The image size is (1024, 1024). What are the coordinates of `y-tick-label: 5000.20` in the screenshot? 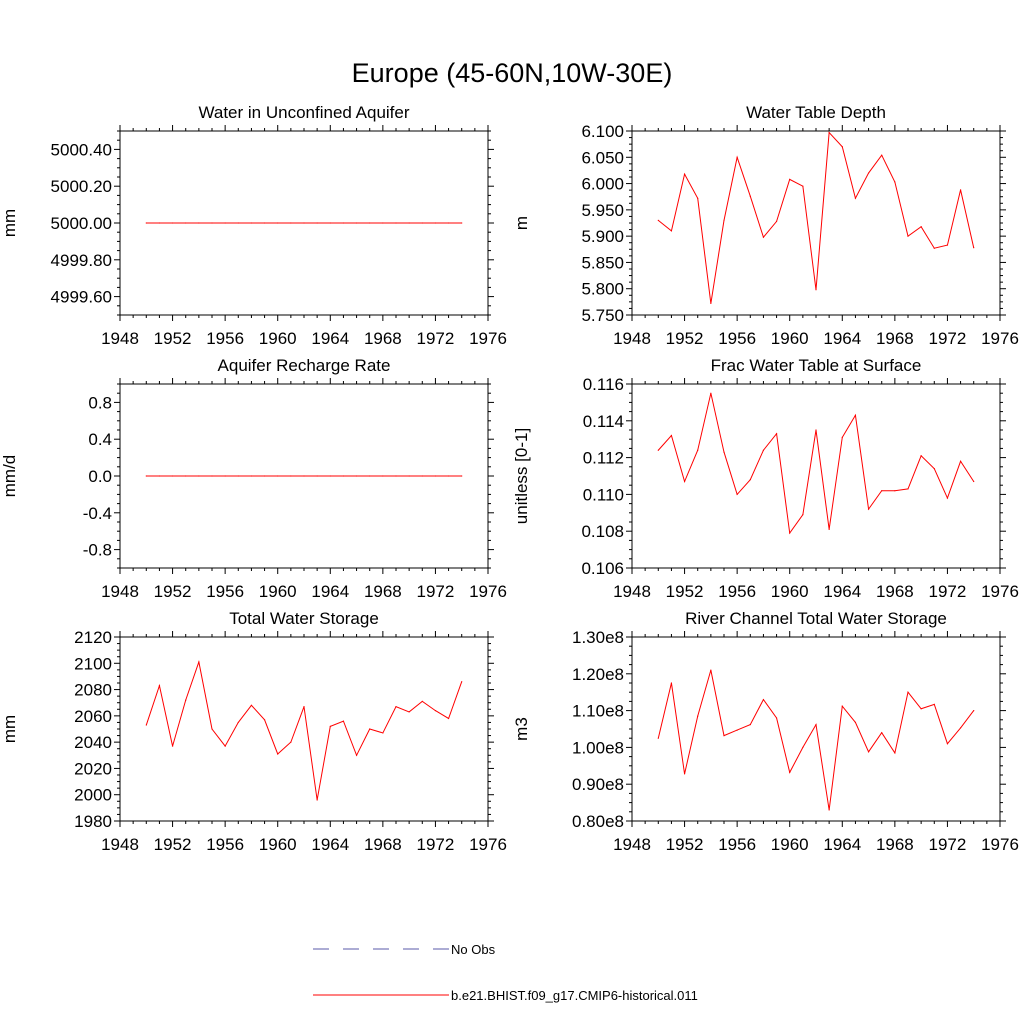 It's located at (81, 186).